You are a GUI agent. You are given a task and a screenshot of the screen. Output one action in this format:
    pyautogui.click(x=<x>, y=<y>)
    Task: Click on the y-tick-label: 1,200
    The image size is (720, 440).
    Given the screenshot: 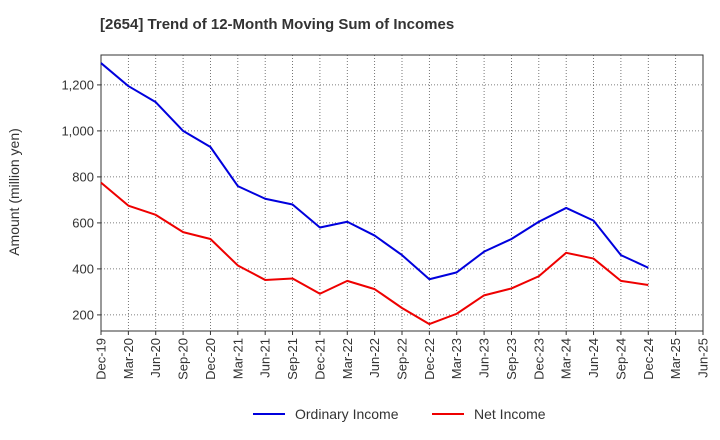 What is the action you would take?
    pyautogui.click(x=77, y=84)
    